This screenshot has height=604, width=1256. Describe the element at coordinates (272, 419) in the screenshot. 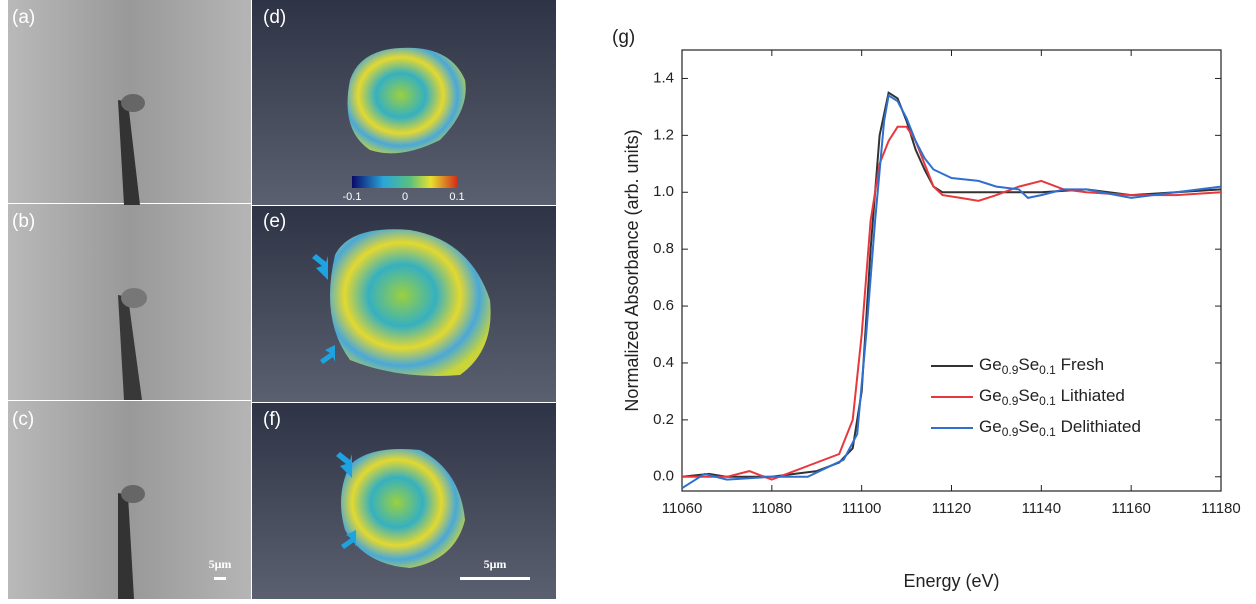

I see `panel-label: (f)` at that location.